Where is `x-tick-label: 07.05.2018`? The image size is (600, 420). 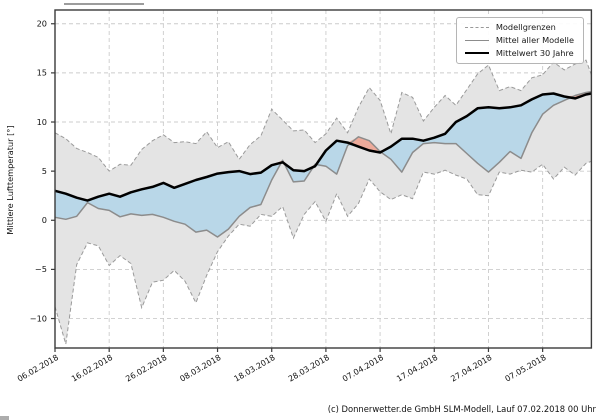
x-tick-label: 07.05.2018 is located at coordinates (525, 368).